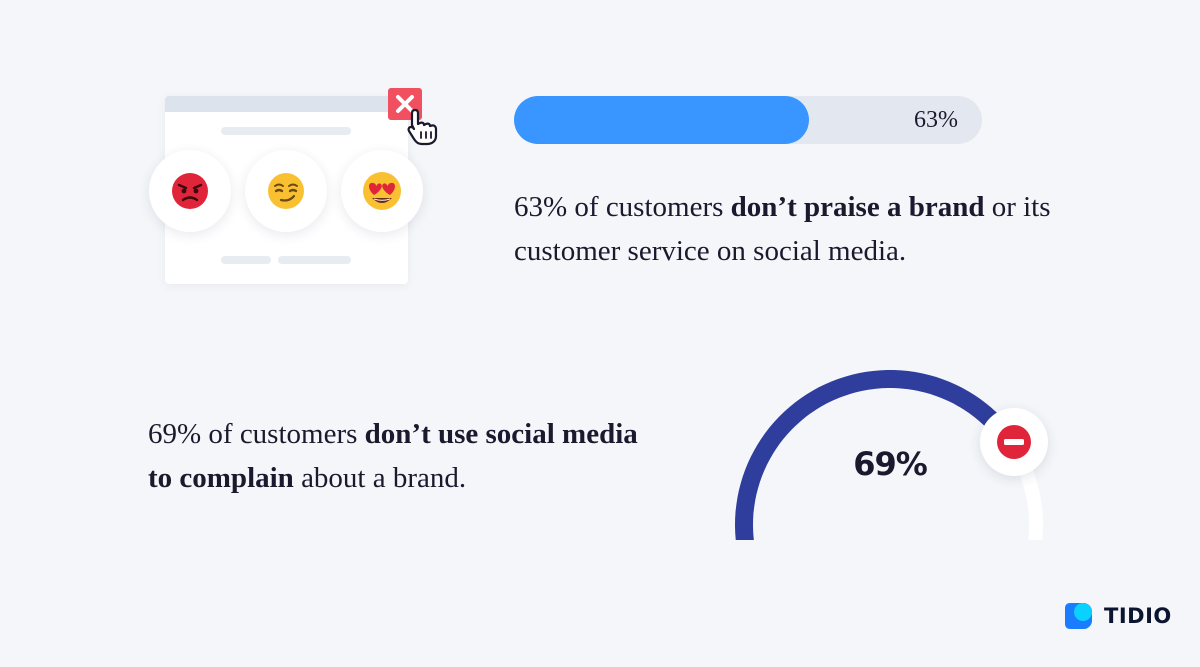 This screenshot has height=667, width=1200. Describe the element at coordinates (1078, 616) in the screenshot. I see `tidio-logo-icon` at that location.